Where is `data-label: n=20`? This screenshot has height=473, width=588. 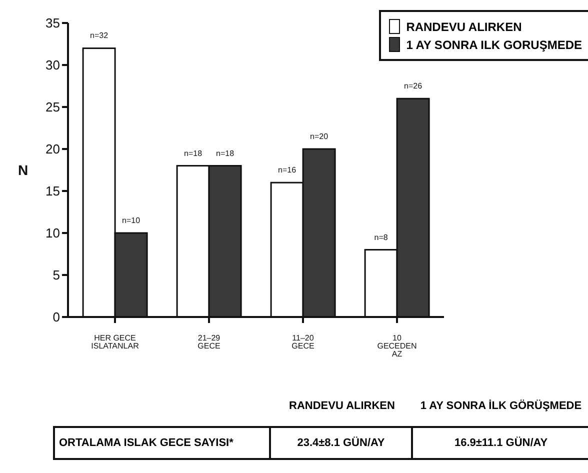 data-label: n=20 is located at coordinates (319, 136).